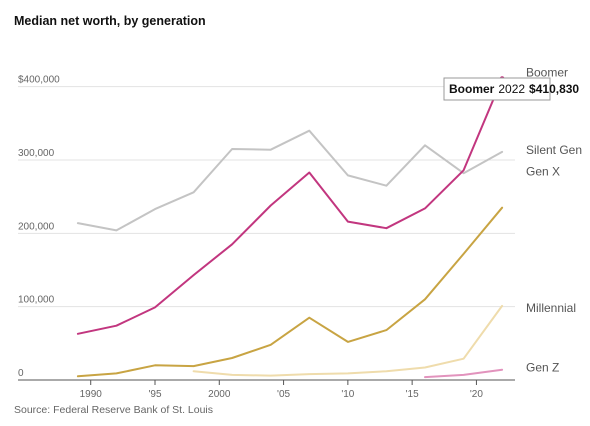 The height and width of the screenshot is (426, 590). I want to click on series-label-gen-z: Gen Z, so click(542, 368).